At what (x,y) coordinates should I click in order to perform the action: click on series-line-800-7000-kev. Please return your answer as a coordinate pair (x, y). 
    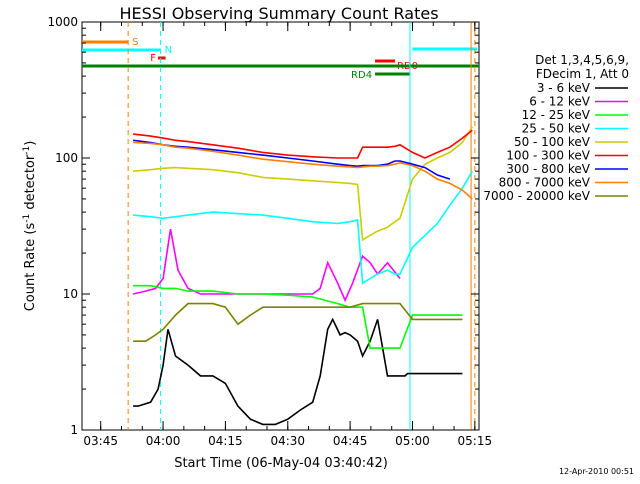
    Looking at the image, I should click on (303, 170).